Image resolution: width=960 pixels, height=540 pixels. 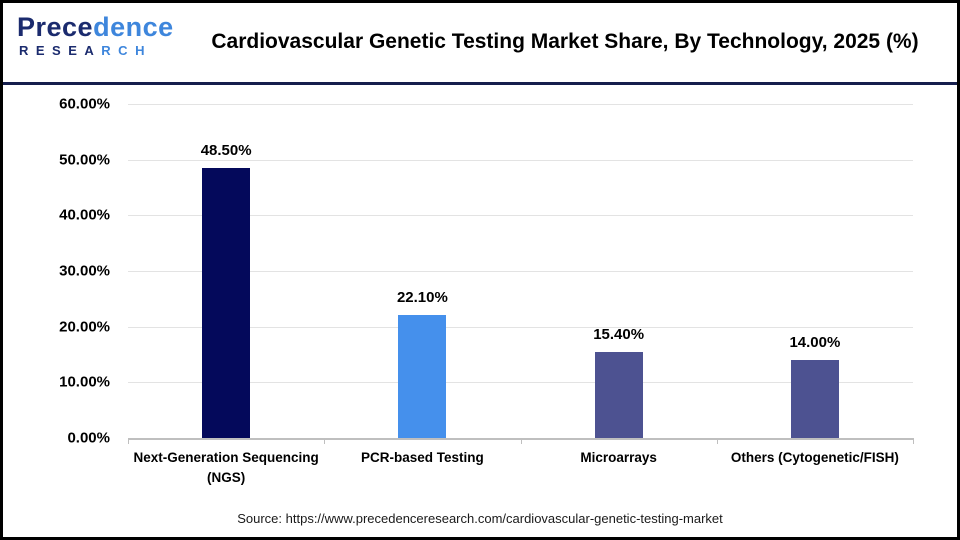 What do you see at coordinates (422, 457) in the screenshot?
I see `x-axis-category-label: PCR-based Testing` at bounding box center [422, 457].